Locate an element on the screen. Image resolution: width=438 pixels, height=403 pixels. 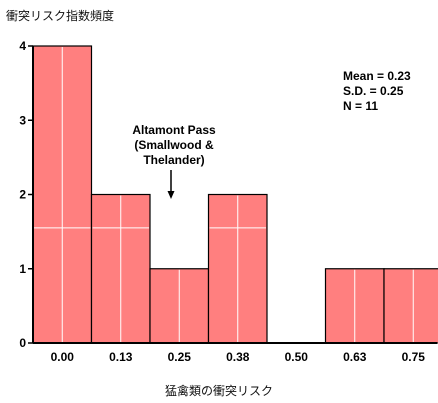
x-axis-label: 猛禽類の衝突リスク is located at coordinates (218, 391).